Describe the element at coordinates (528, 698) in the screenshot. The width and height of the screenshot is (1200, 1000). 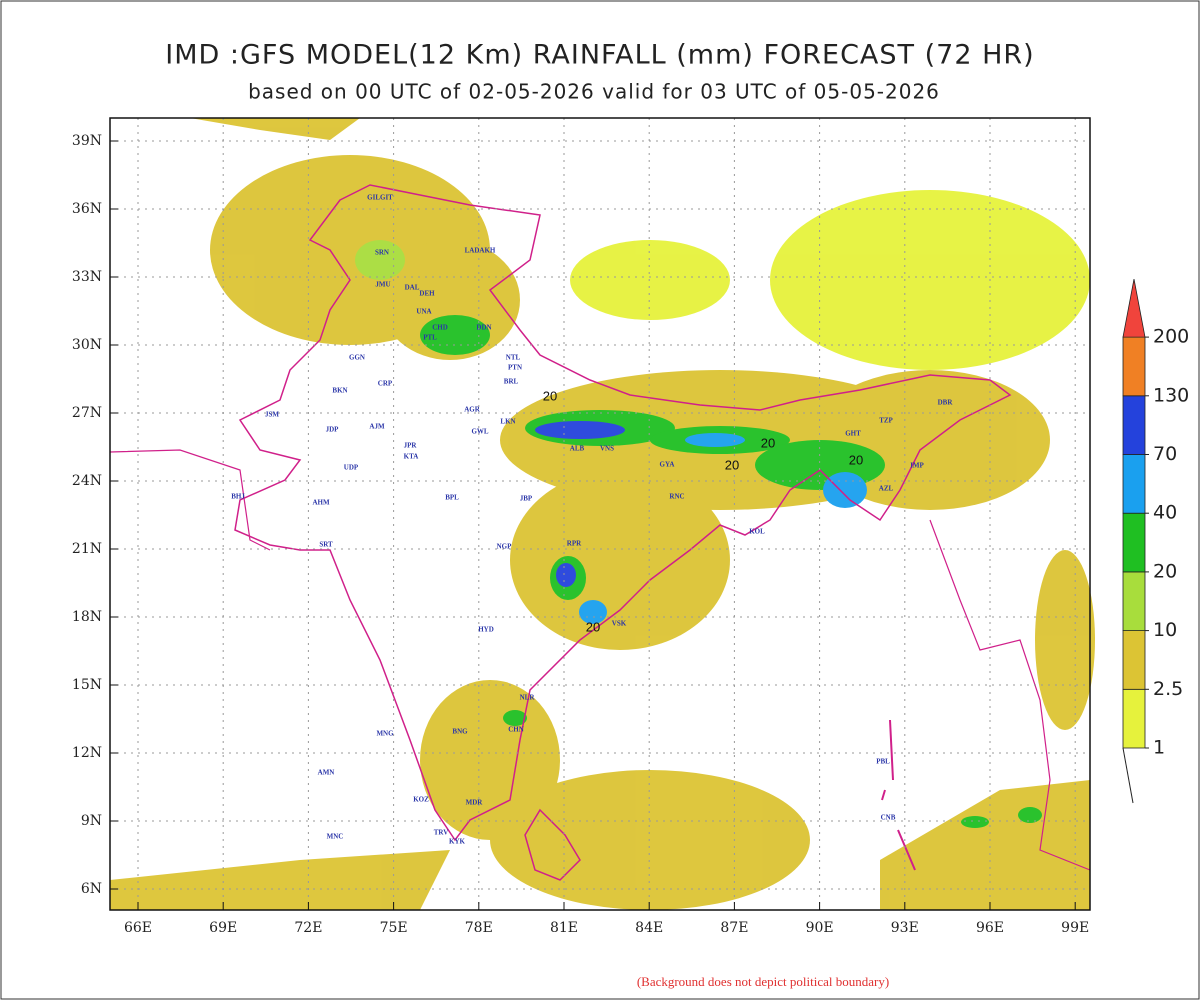
I see `place-label: NLR` at that location.